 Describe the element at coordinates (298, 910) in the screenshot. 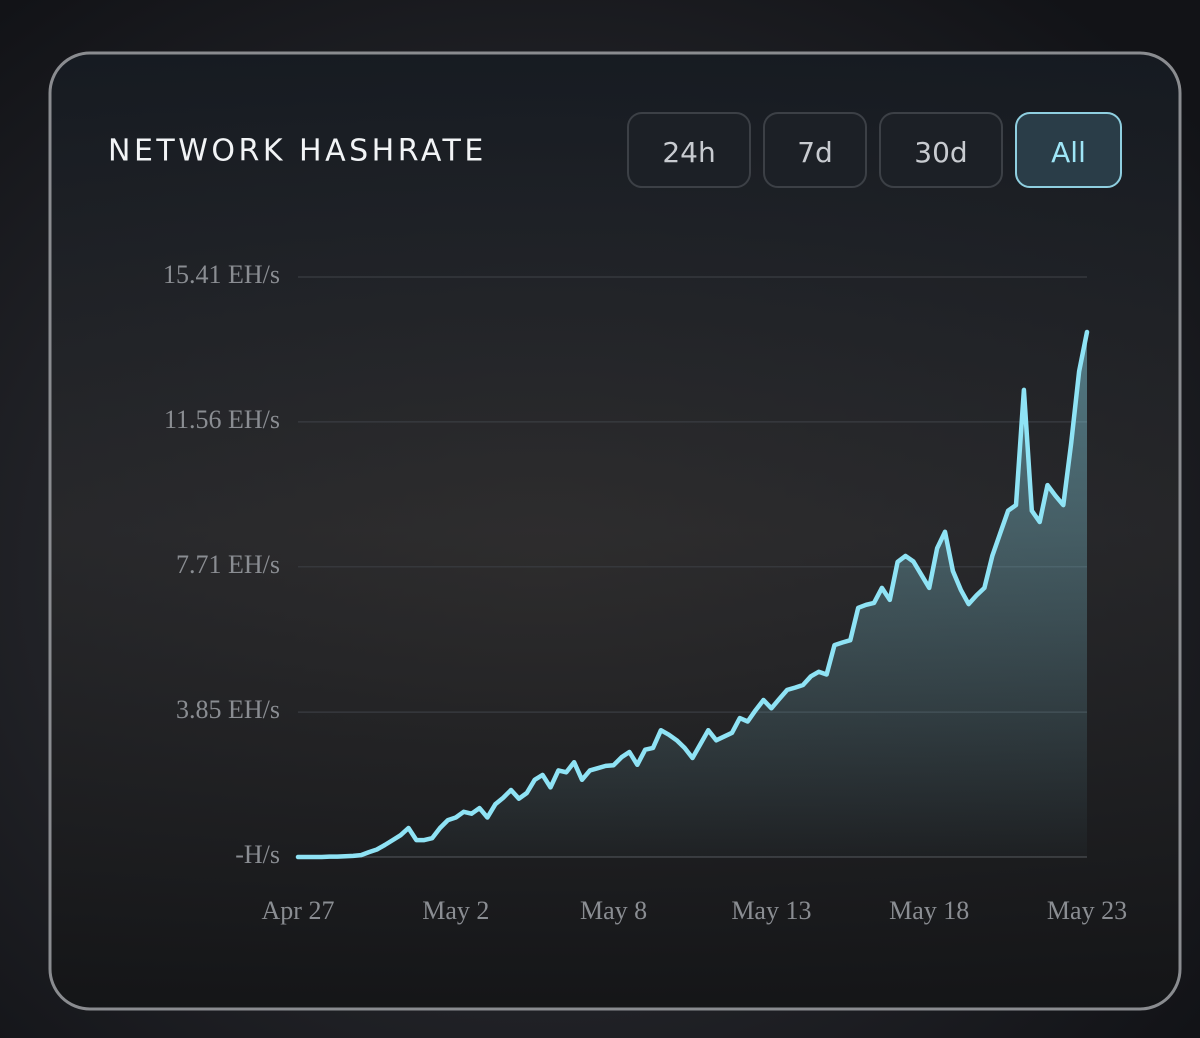

I see `x-tick-label: Apr 27` at that location.